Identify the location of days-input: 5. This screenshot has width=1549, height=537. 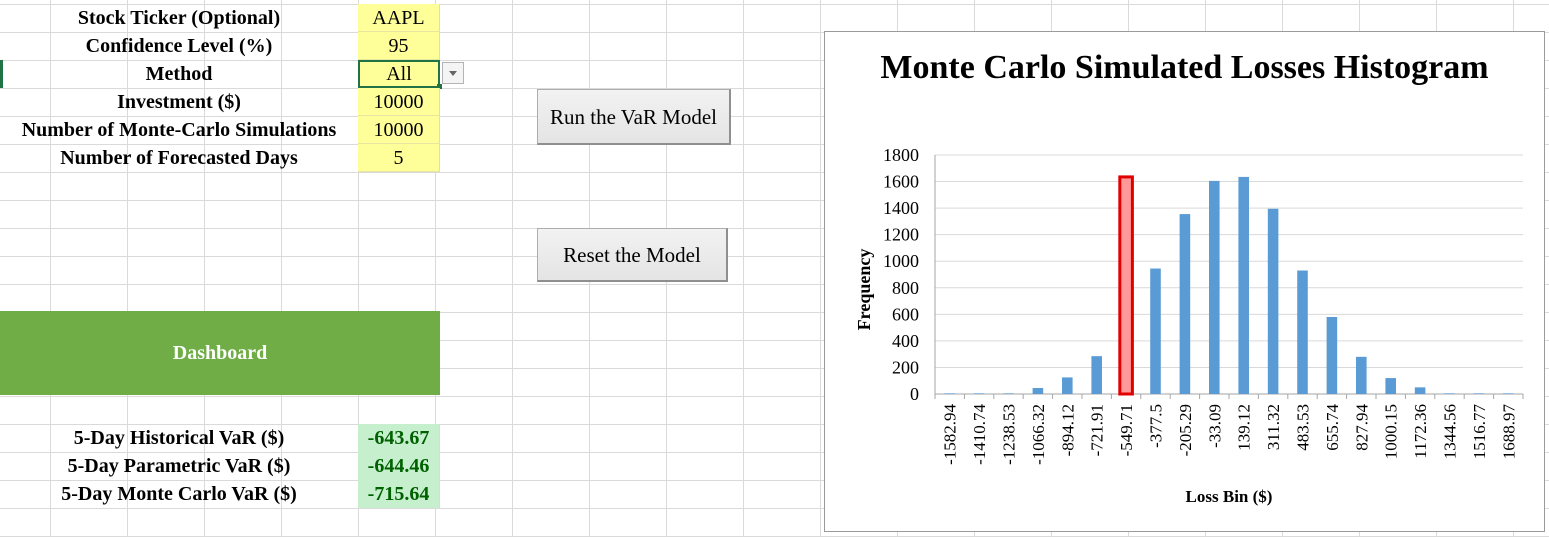
(399, 158).